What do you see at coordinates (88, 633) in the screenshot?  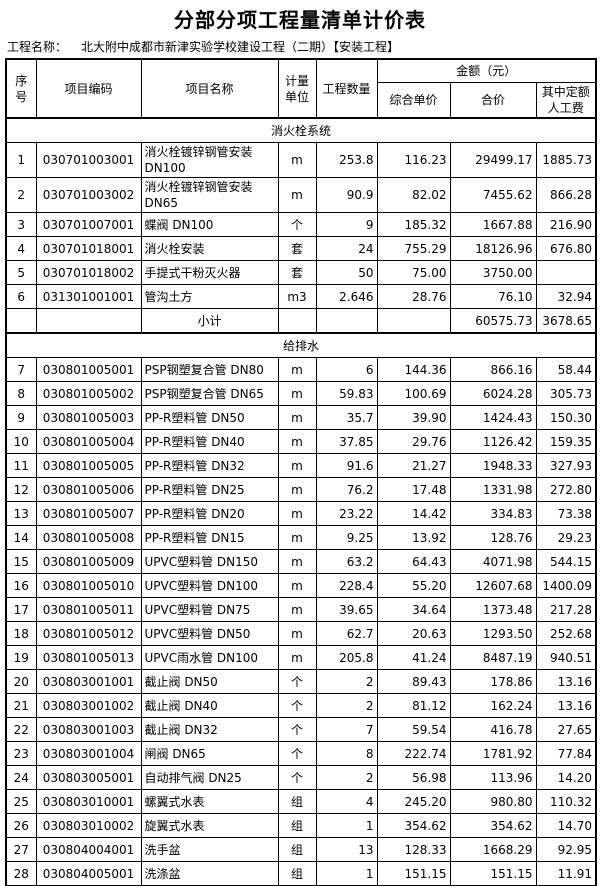 I see `code-cell: 030801005012` at bounding box center [88, 633].